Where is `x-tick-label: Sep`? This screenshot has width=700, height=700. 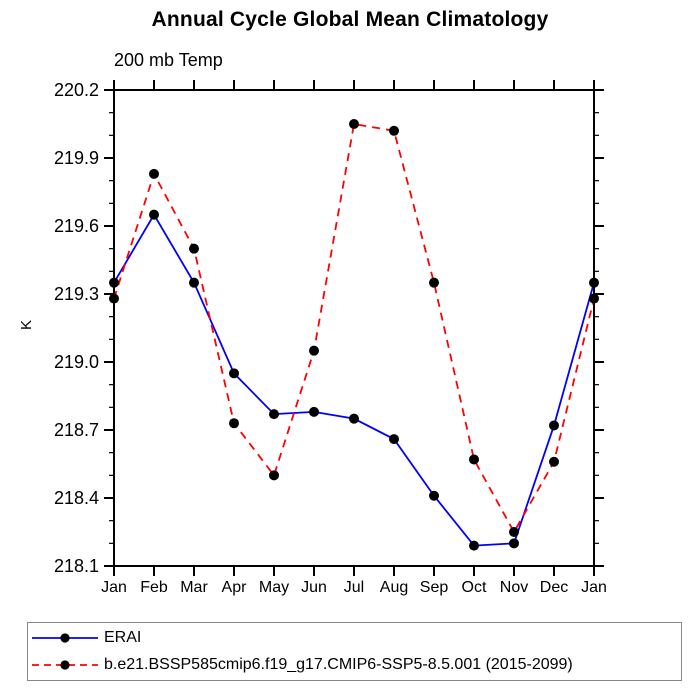 x-tick-label: Sep is located at coordinates (434, 587).